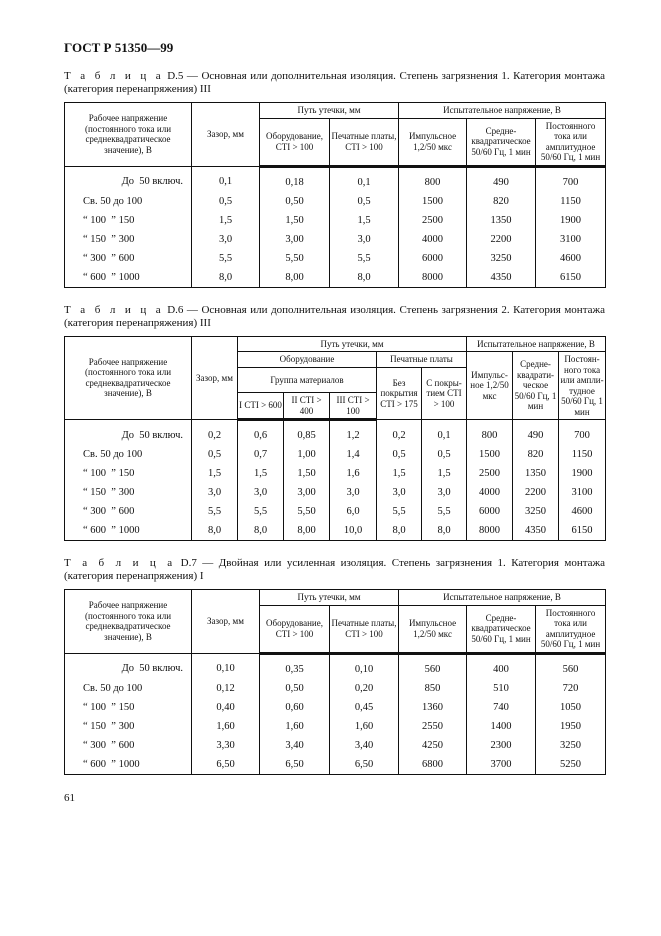 The image size is (661, 936). What do you see at coordinates (294, 629) in the screenshot?
I see `header-equipment: Оборудование, CTI > 100` at bounding box center [294, 629].